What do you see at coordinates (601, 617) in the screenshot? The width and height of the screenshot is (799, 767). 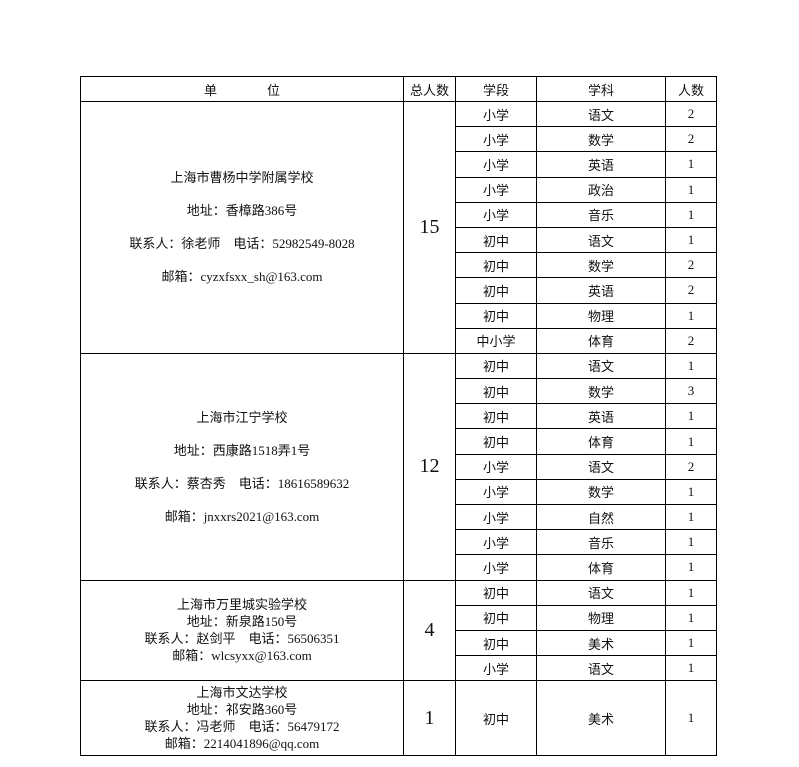 I see `subject-cell: 物理` at bounding box center [601, 617].